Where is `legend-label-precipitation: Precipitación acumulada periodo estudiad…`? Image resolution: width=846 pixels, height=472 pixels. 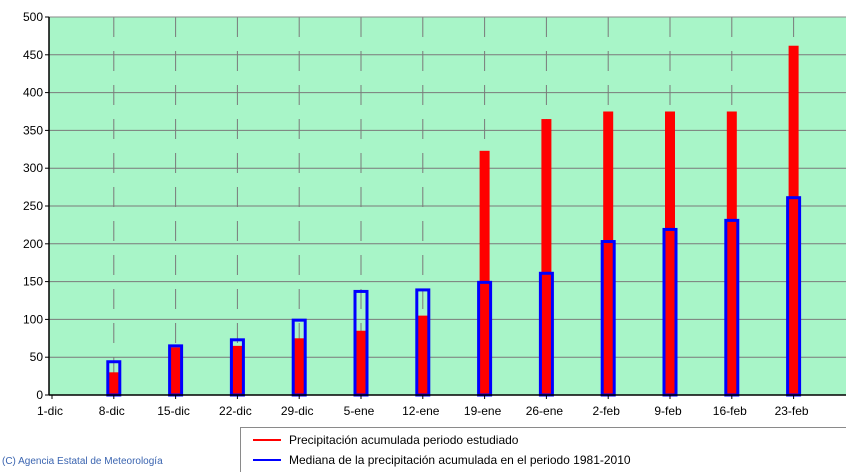 legend-label-precipitation: Precipitación acumulada periodo estudiad… is located at coordinates (404, 440).